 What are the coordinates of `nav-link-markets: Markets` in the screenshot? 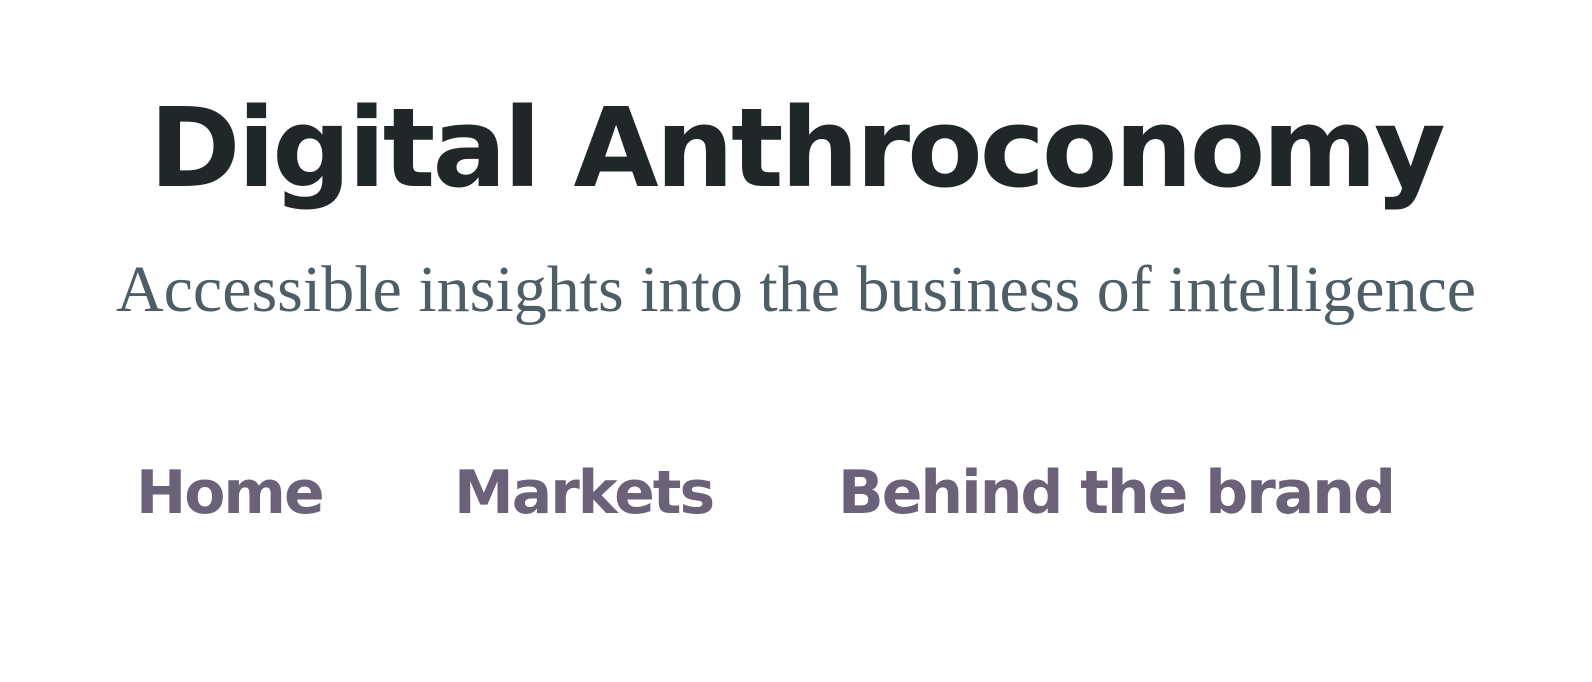 It's located at (584, 493).